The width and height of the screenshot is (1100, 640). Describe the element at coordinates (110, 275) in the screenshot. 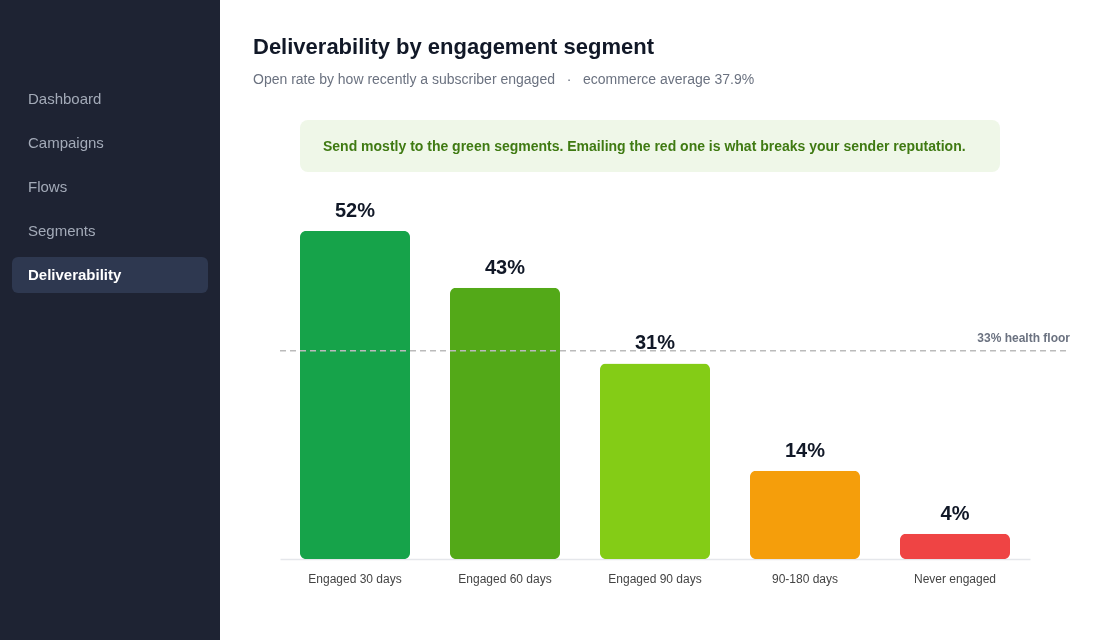

I see `text: Deliverability` at that location.